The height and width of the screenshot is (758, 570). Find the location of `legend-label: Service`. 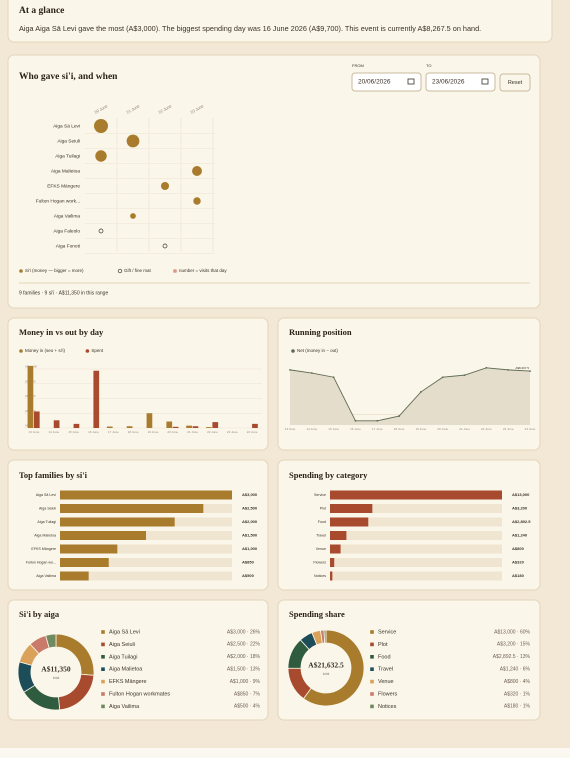

legend-label: Service is located at coordinates (387, 632).